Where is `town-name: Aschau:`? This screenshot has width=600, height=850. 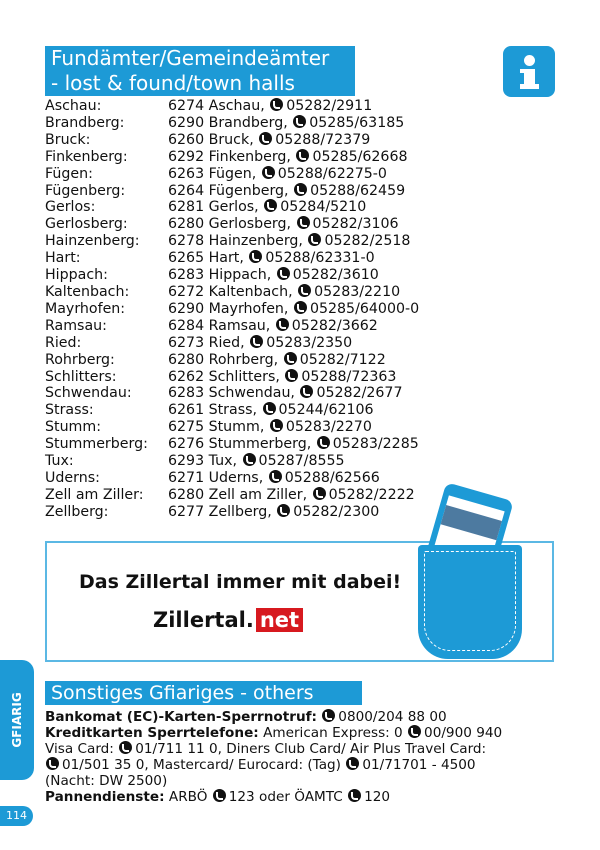 town-name: Aschau: is located at coordinates (73, 106).